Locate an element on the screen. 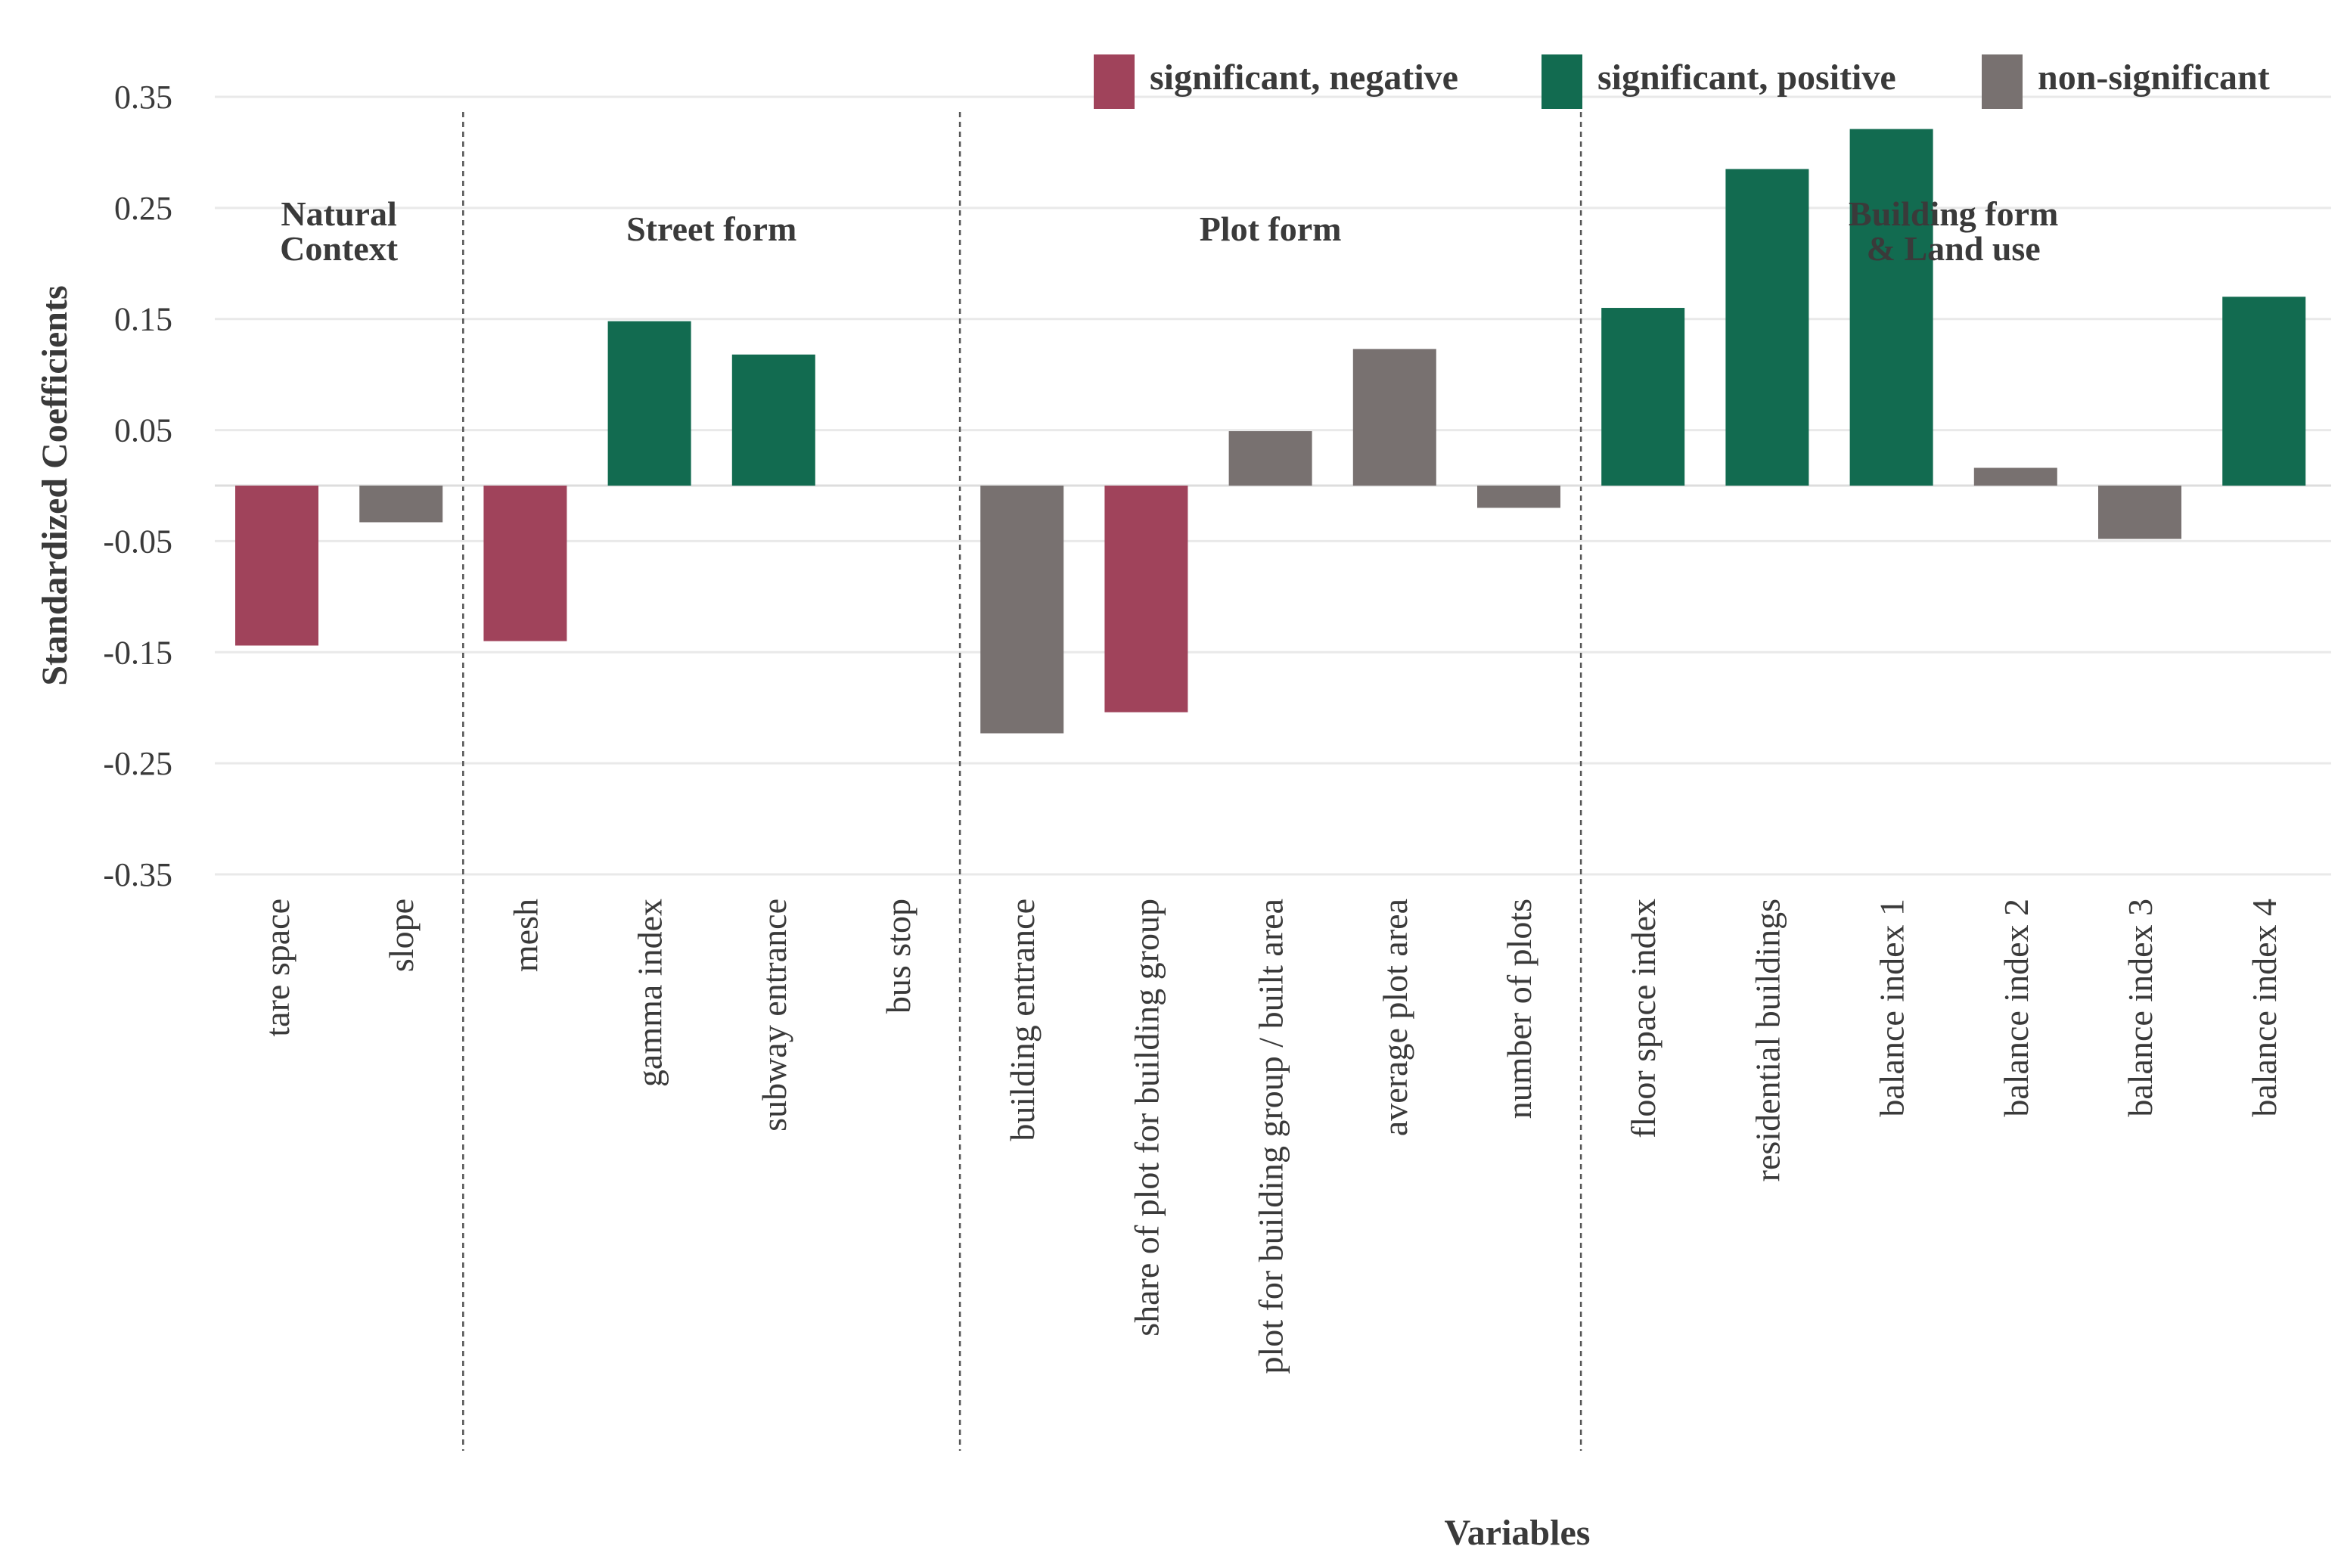 Image resolution: width=2341 pixels, height=1568 pixels. bar-plot-for-building-group-built-area is located at coordinates (1270, 459).